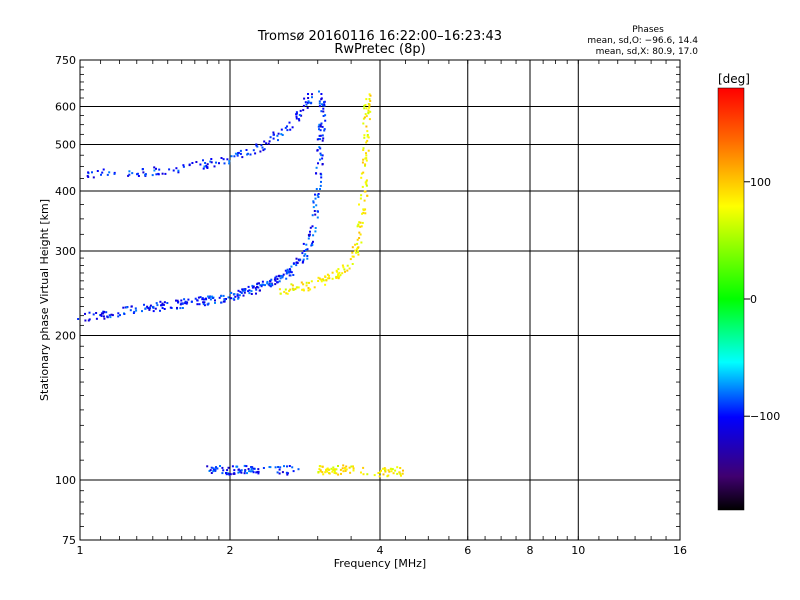  Describe the element at coordinates (44, 300) in the screenshot. I see `y-axis-label: Stationary phase Virtual Height [km]` at that location.